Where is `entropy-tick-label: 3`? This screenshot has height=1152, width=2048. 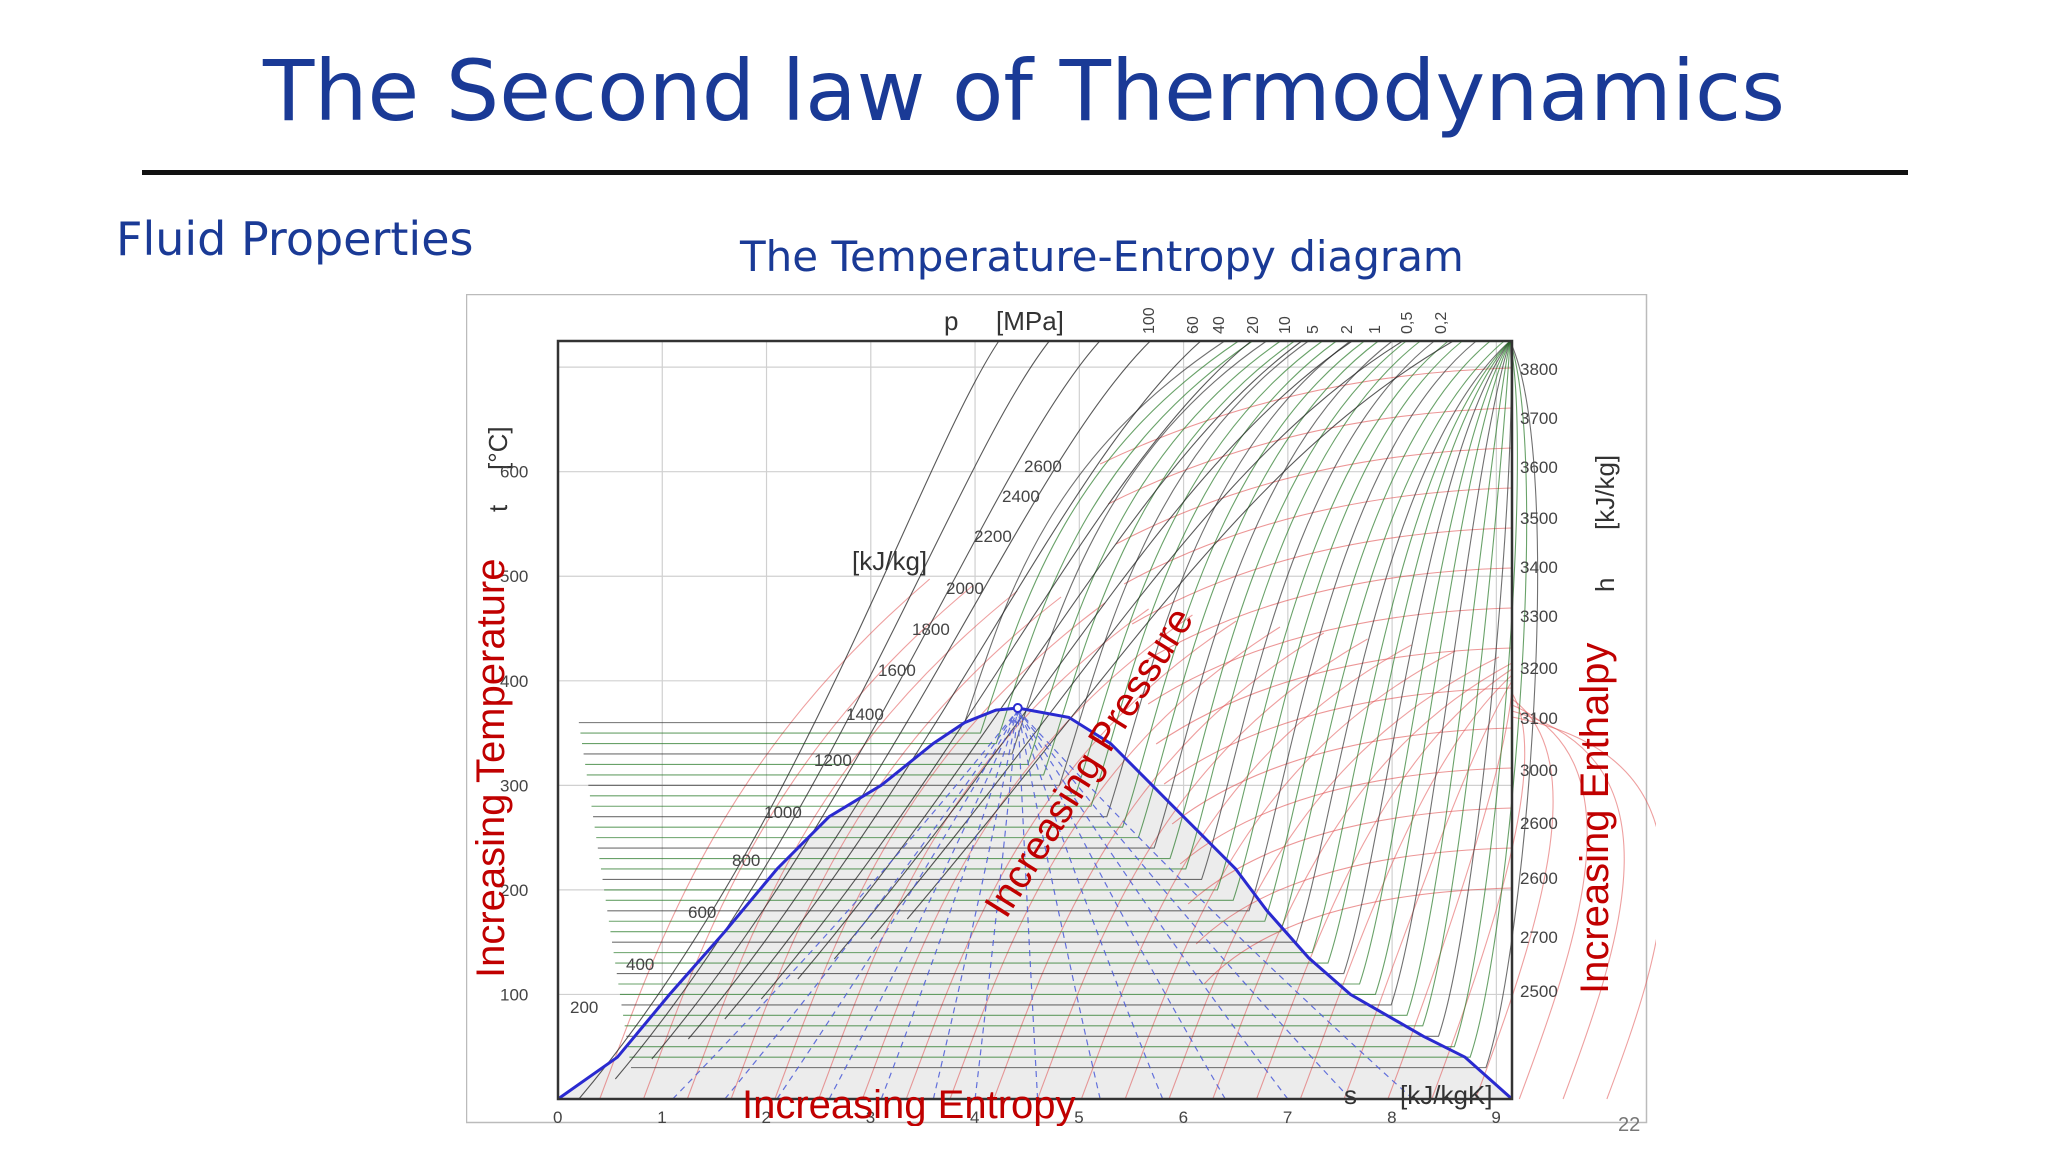 entropy-tick-label: 3 is located at coordinates (870, 1117).